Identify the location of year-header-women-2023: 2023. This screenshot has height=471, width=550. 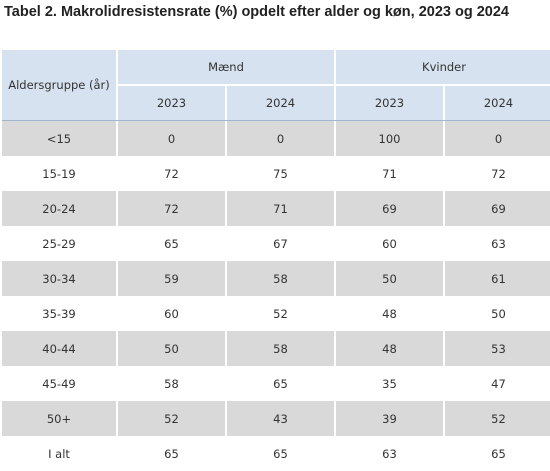
(389, 103).